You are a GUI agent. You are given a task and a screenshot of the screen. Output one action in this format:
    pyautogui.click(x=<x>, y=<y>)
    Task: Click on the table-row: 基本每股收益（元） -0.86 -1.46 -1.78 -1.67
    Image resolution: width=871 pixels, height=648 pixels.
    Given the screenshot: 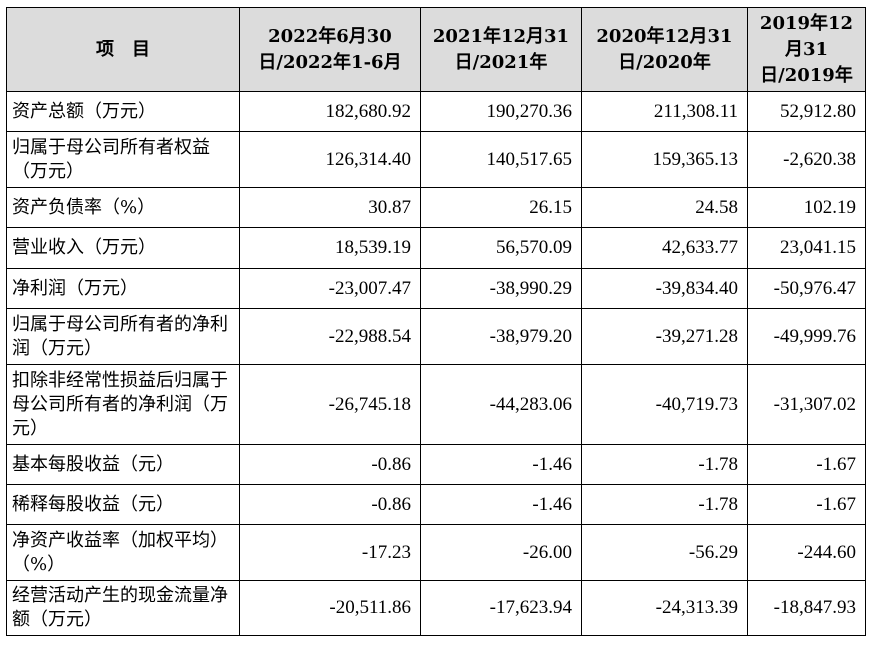 What is the action you would take?
    pyautogui.click(x=436, y=464)
    